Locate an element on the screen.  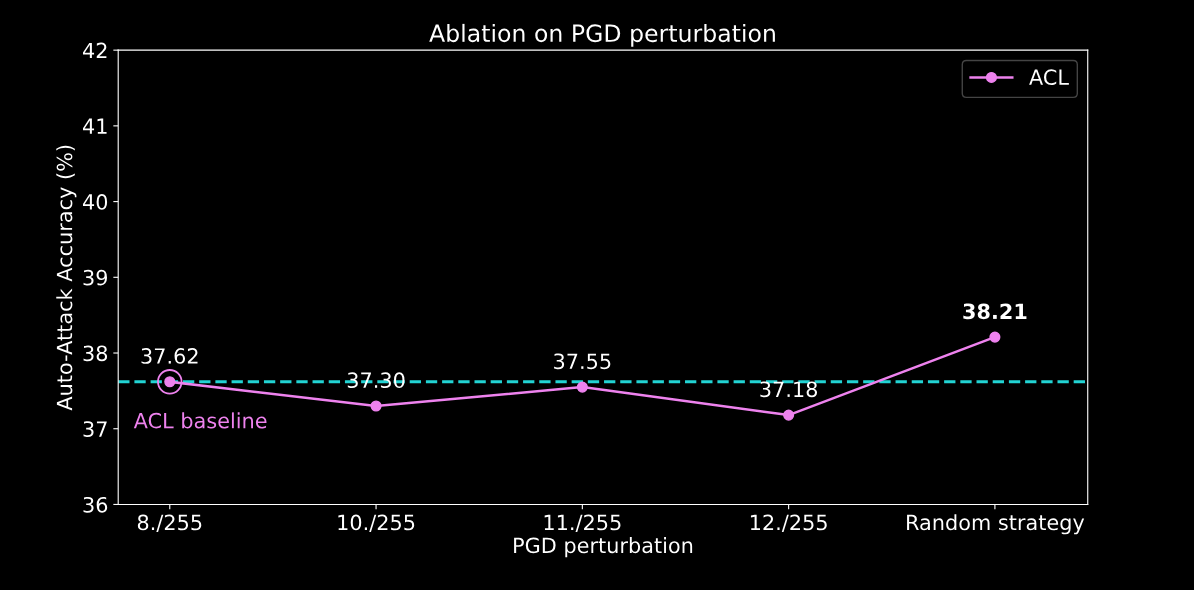
x-tick-label: 11./255 is located at coordinates (582, 523).